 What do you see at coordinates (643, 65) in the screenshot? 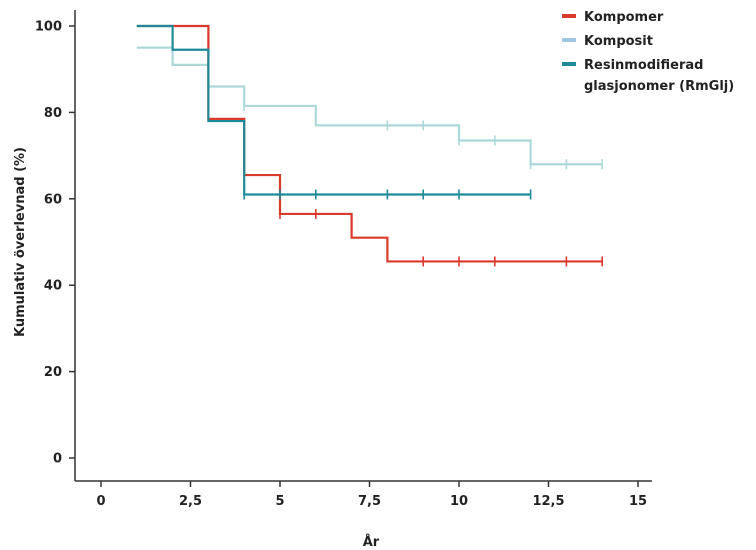
I see `legend-label-2: Resinmodifierad` at bounding box center [643, 65].